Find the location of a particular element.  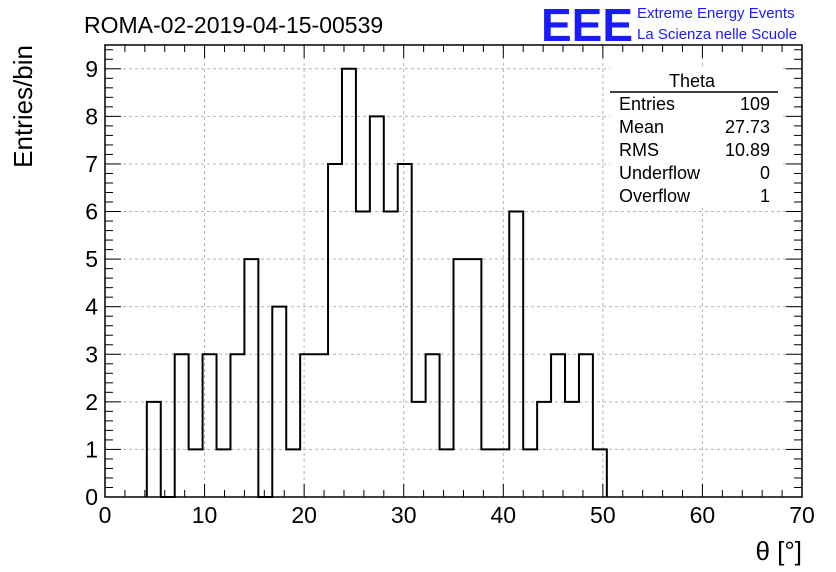

y-tick-label: 1 is located at coordinates (91, 449).